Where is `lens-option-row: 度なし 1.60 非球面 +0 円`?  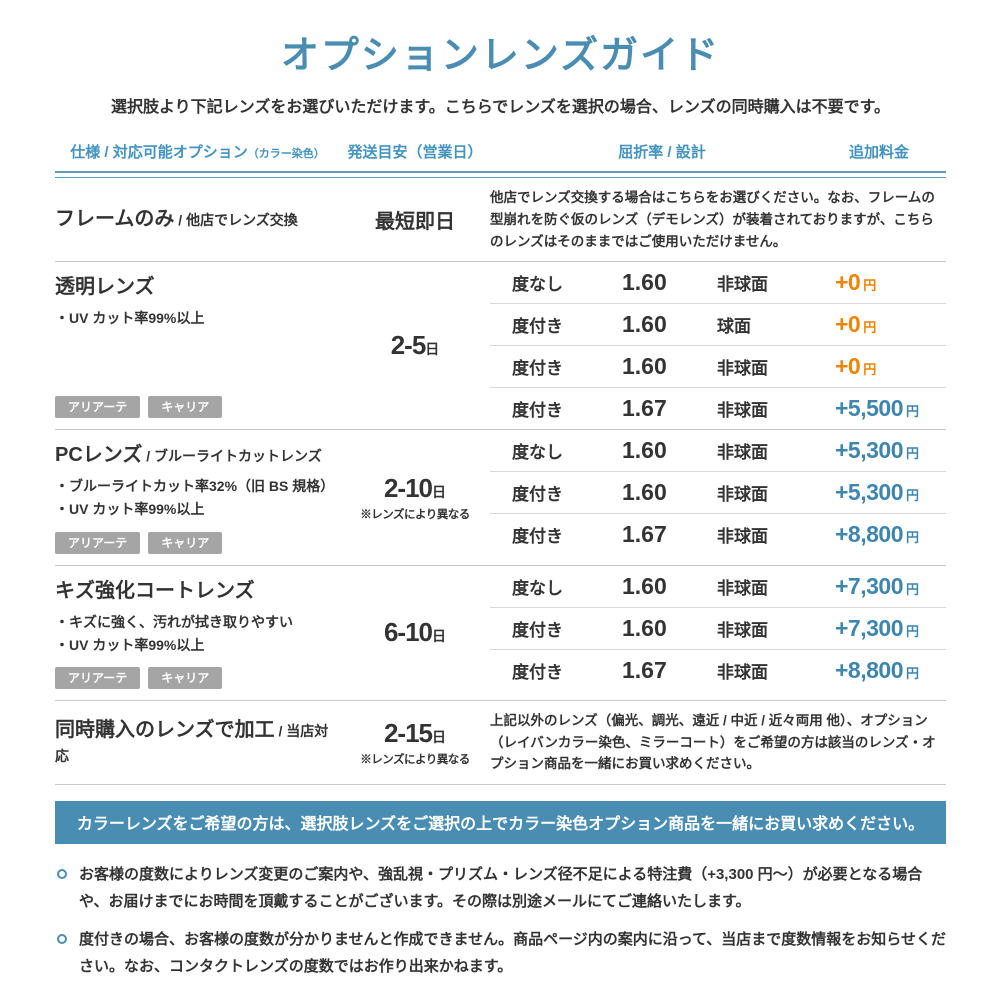 lens-option-row: 度なし 1.60 非球面 +0 円 is located at coordinates (718, 283).